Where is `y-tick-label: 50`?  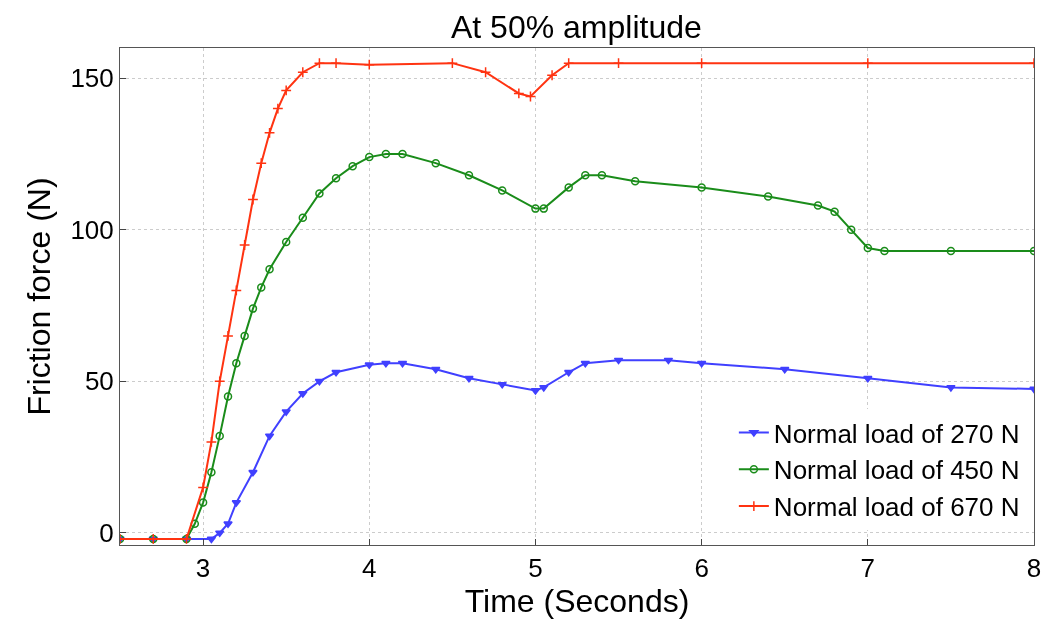
y-tick-label: 50 is located at coordinates (99, 381).